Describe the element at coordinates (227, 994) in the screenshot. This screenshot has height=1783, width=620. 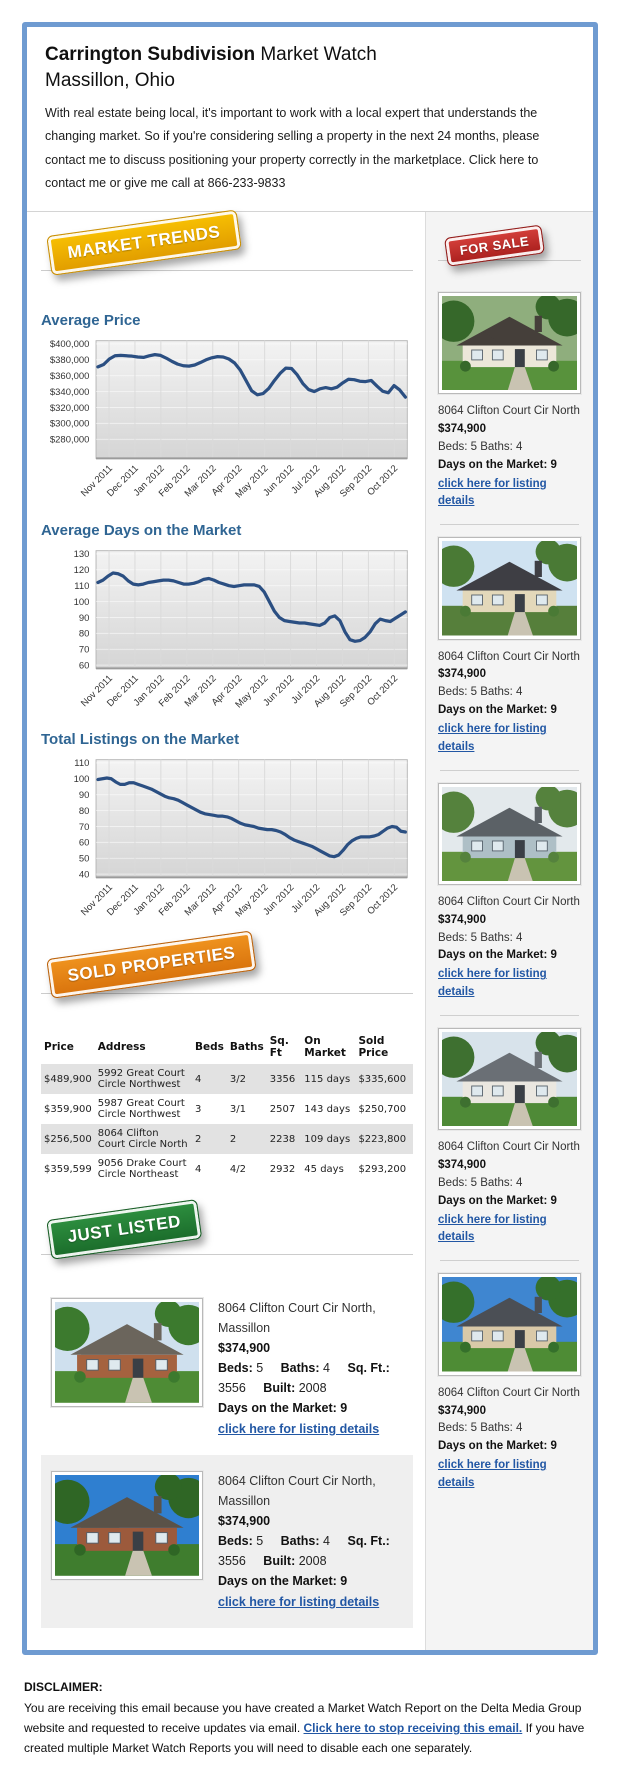
I see `section-rule` at that location.